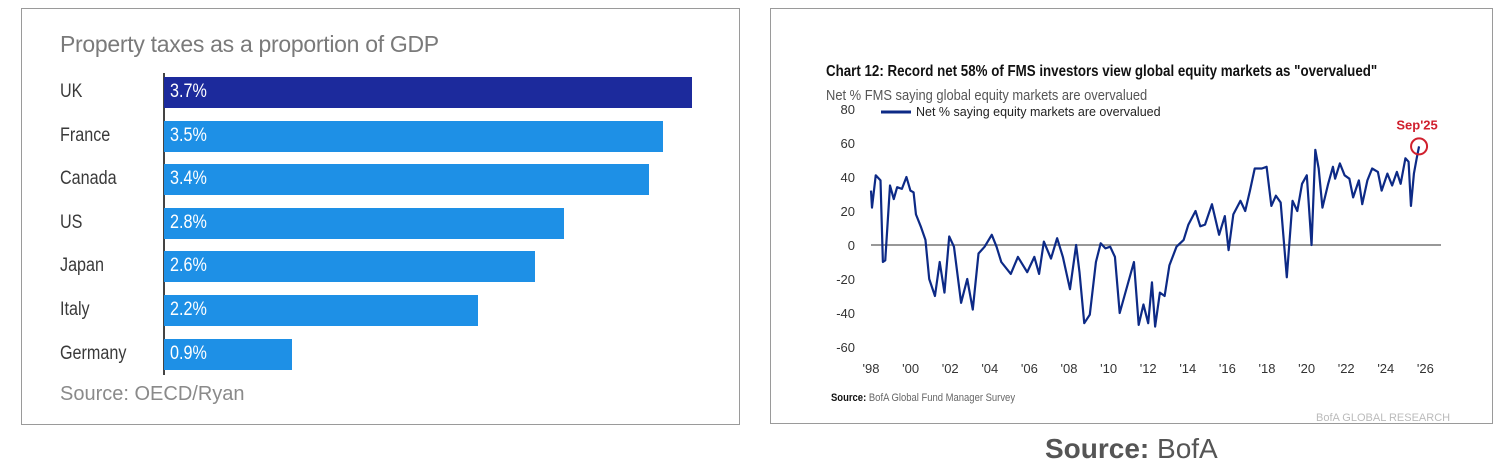  Describe the element at coordinates (71, 91) in the screenshot. I see `category-label: UK` at that location.